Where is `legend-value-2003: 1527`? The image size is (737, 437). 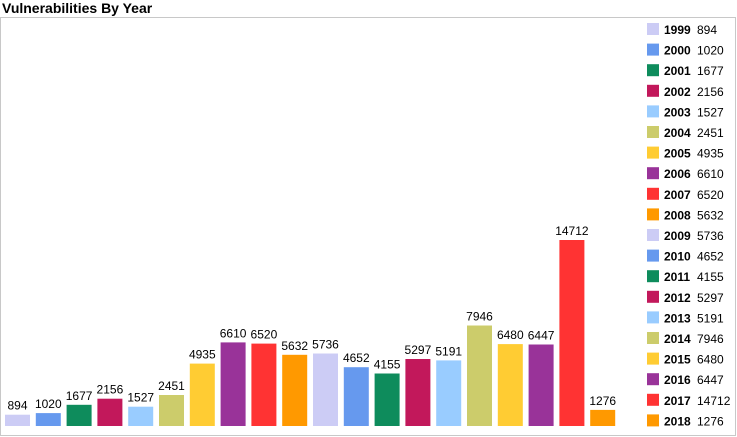
legend-value-2003: 1527 is located at coordinates (710, 112).